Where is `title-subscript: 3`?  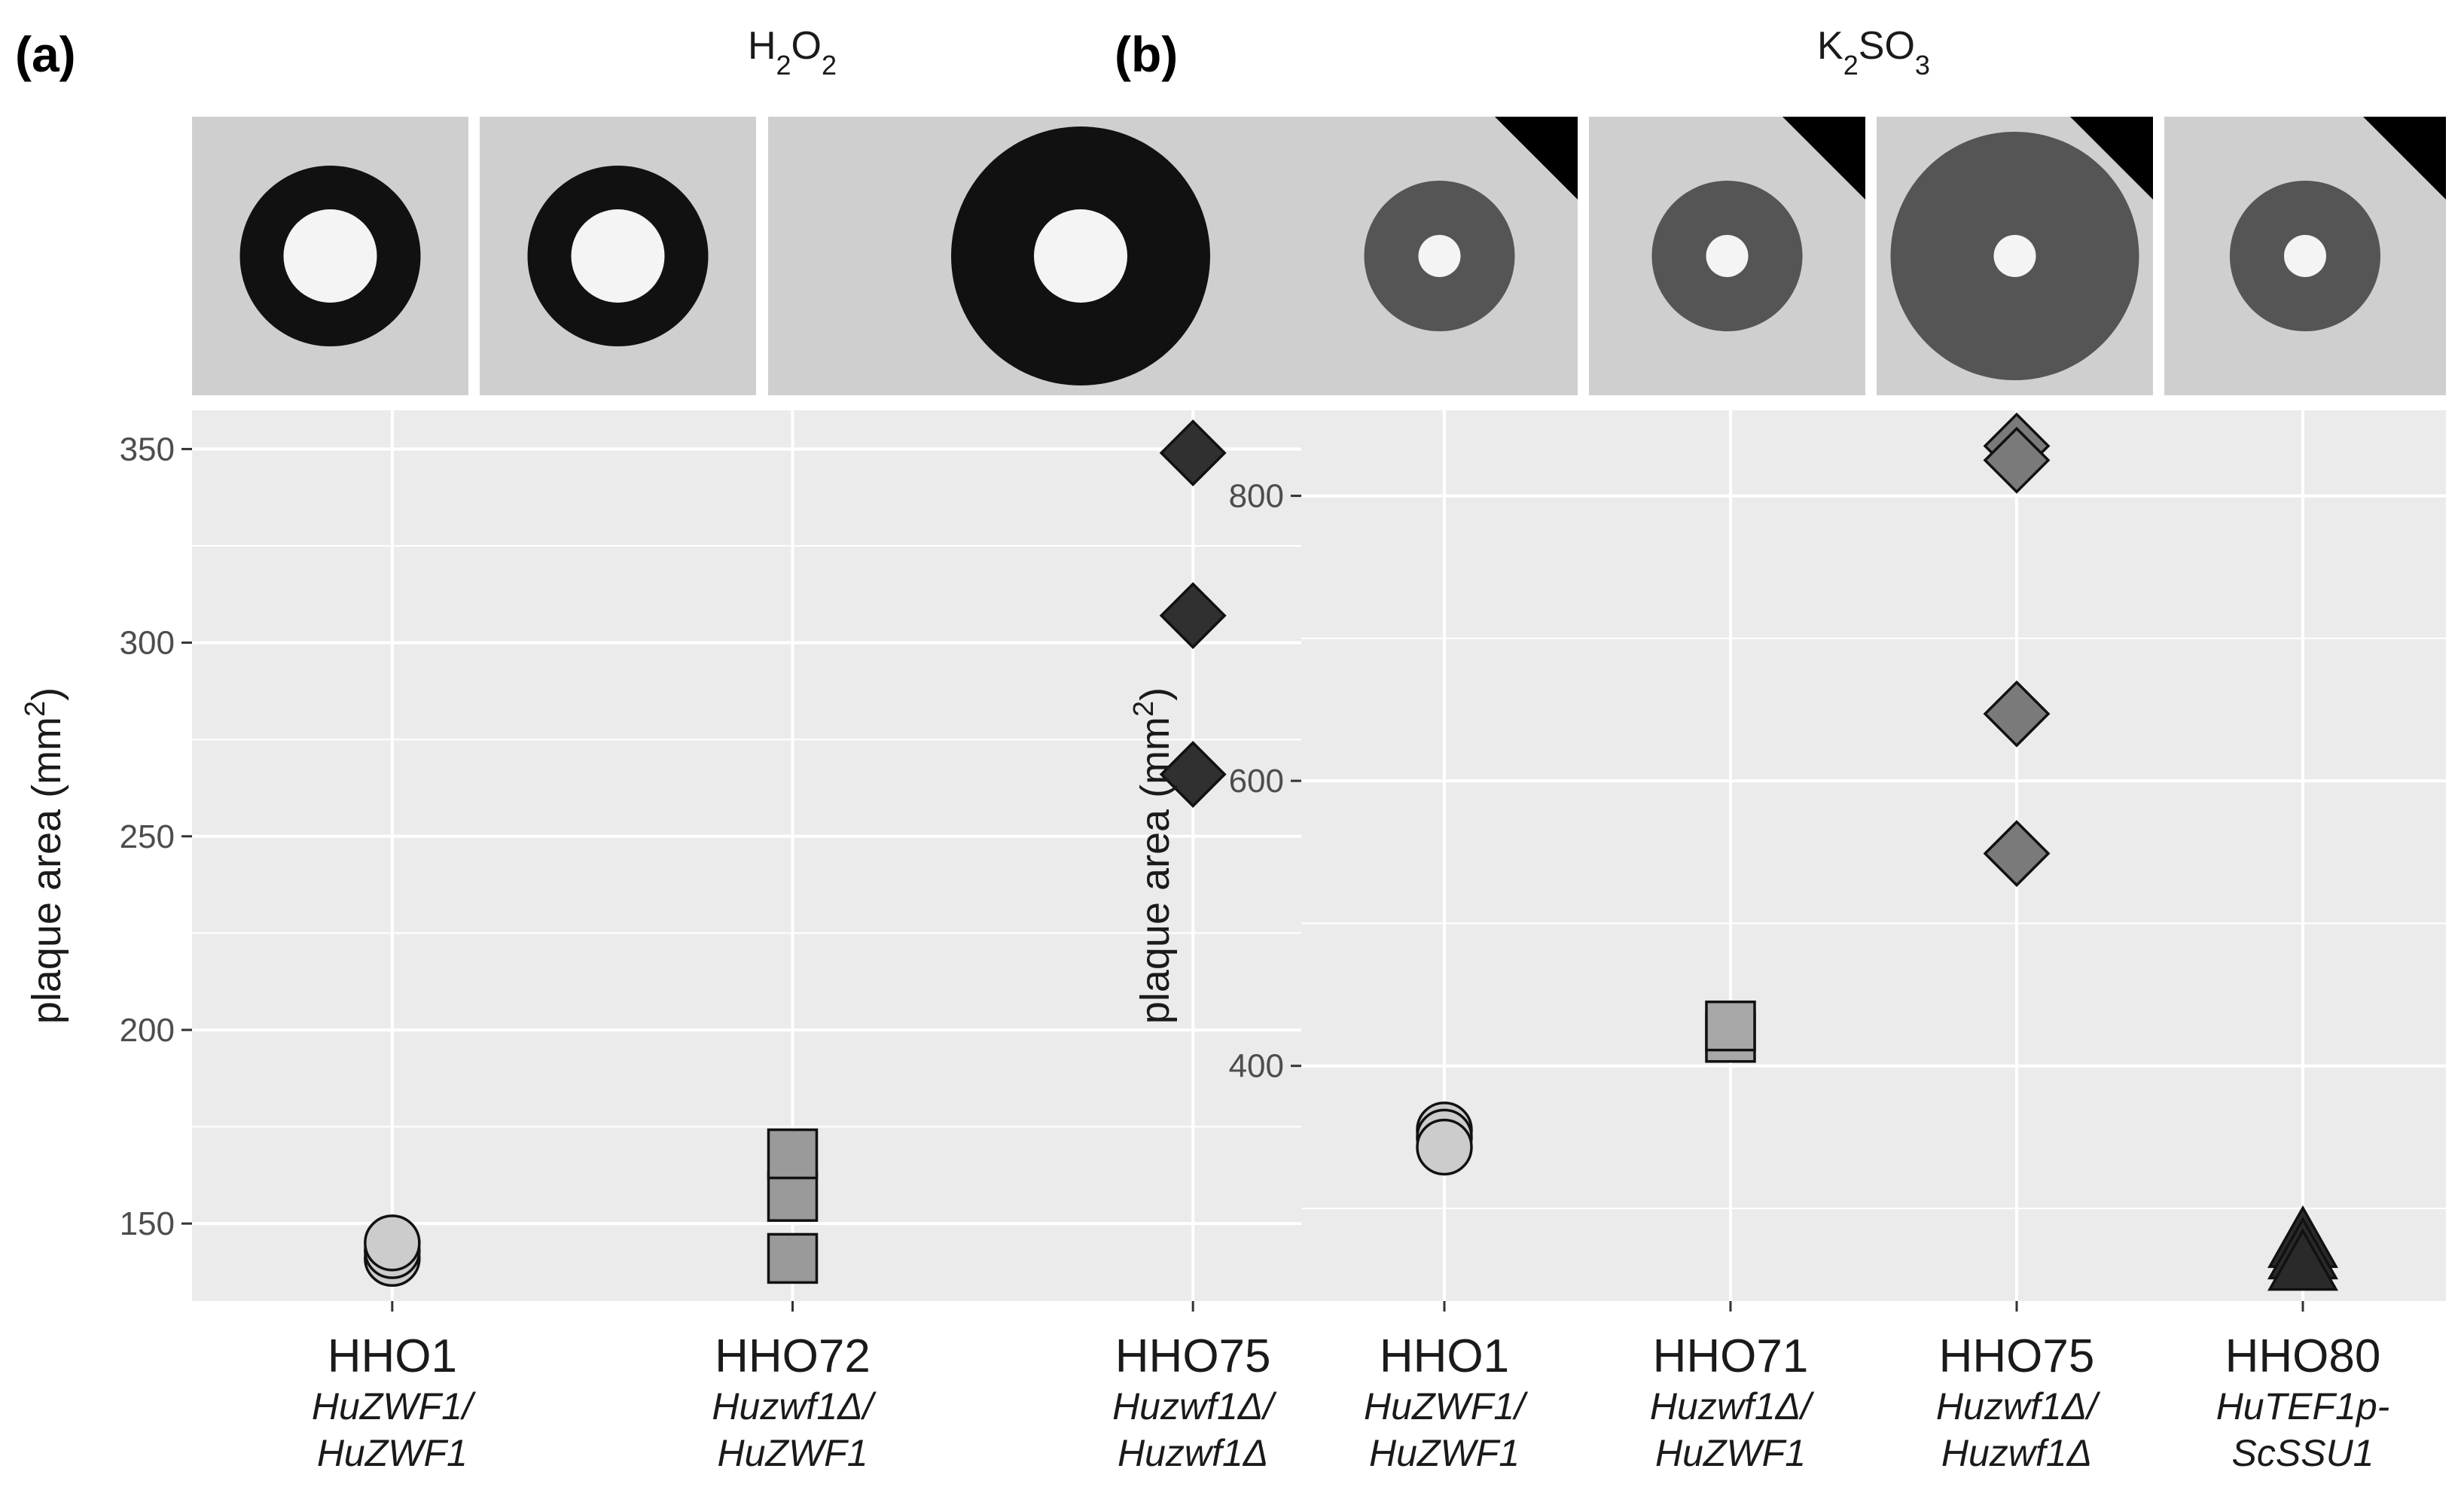
title-subscript: 3 is located at coordinates (1922, 65).